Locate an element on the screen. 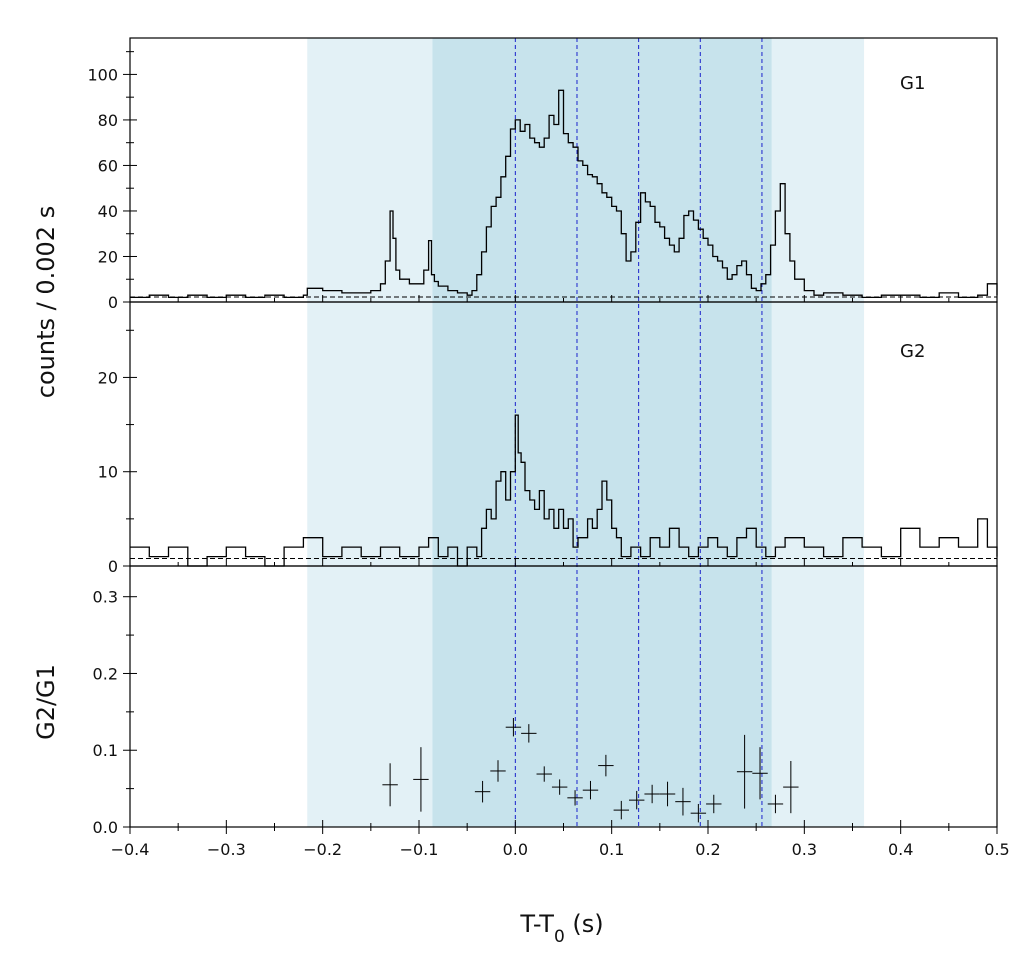 This screenshot has height=965, width=1034. lightcurve-g2 is located at coordinates (564, 490).